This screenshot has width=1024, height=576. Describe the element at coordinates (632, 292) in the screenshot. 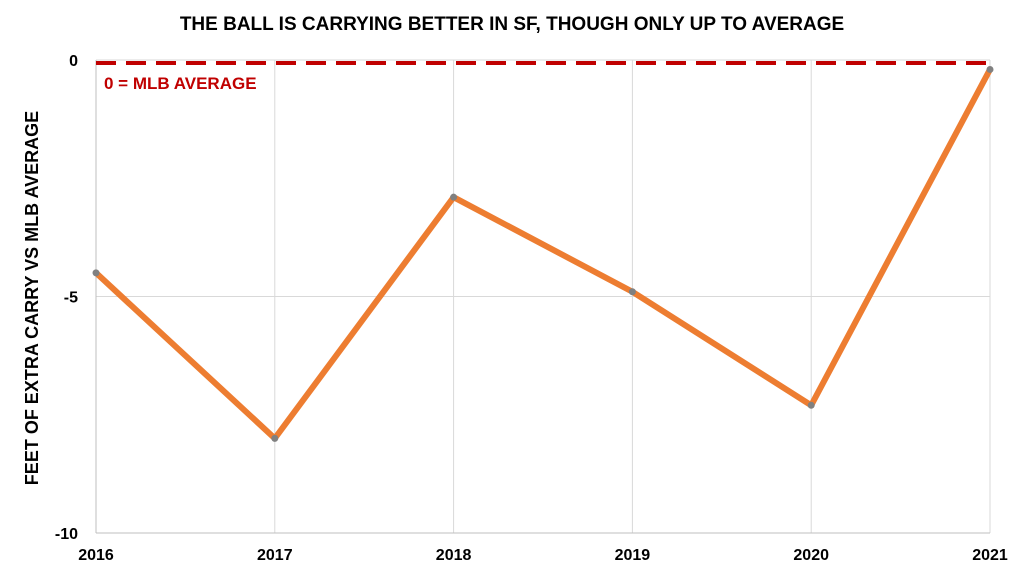

I see `data-point-2019` at that location.